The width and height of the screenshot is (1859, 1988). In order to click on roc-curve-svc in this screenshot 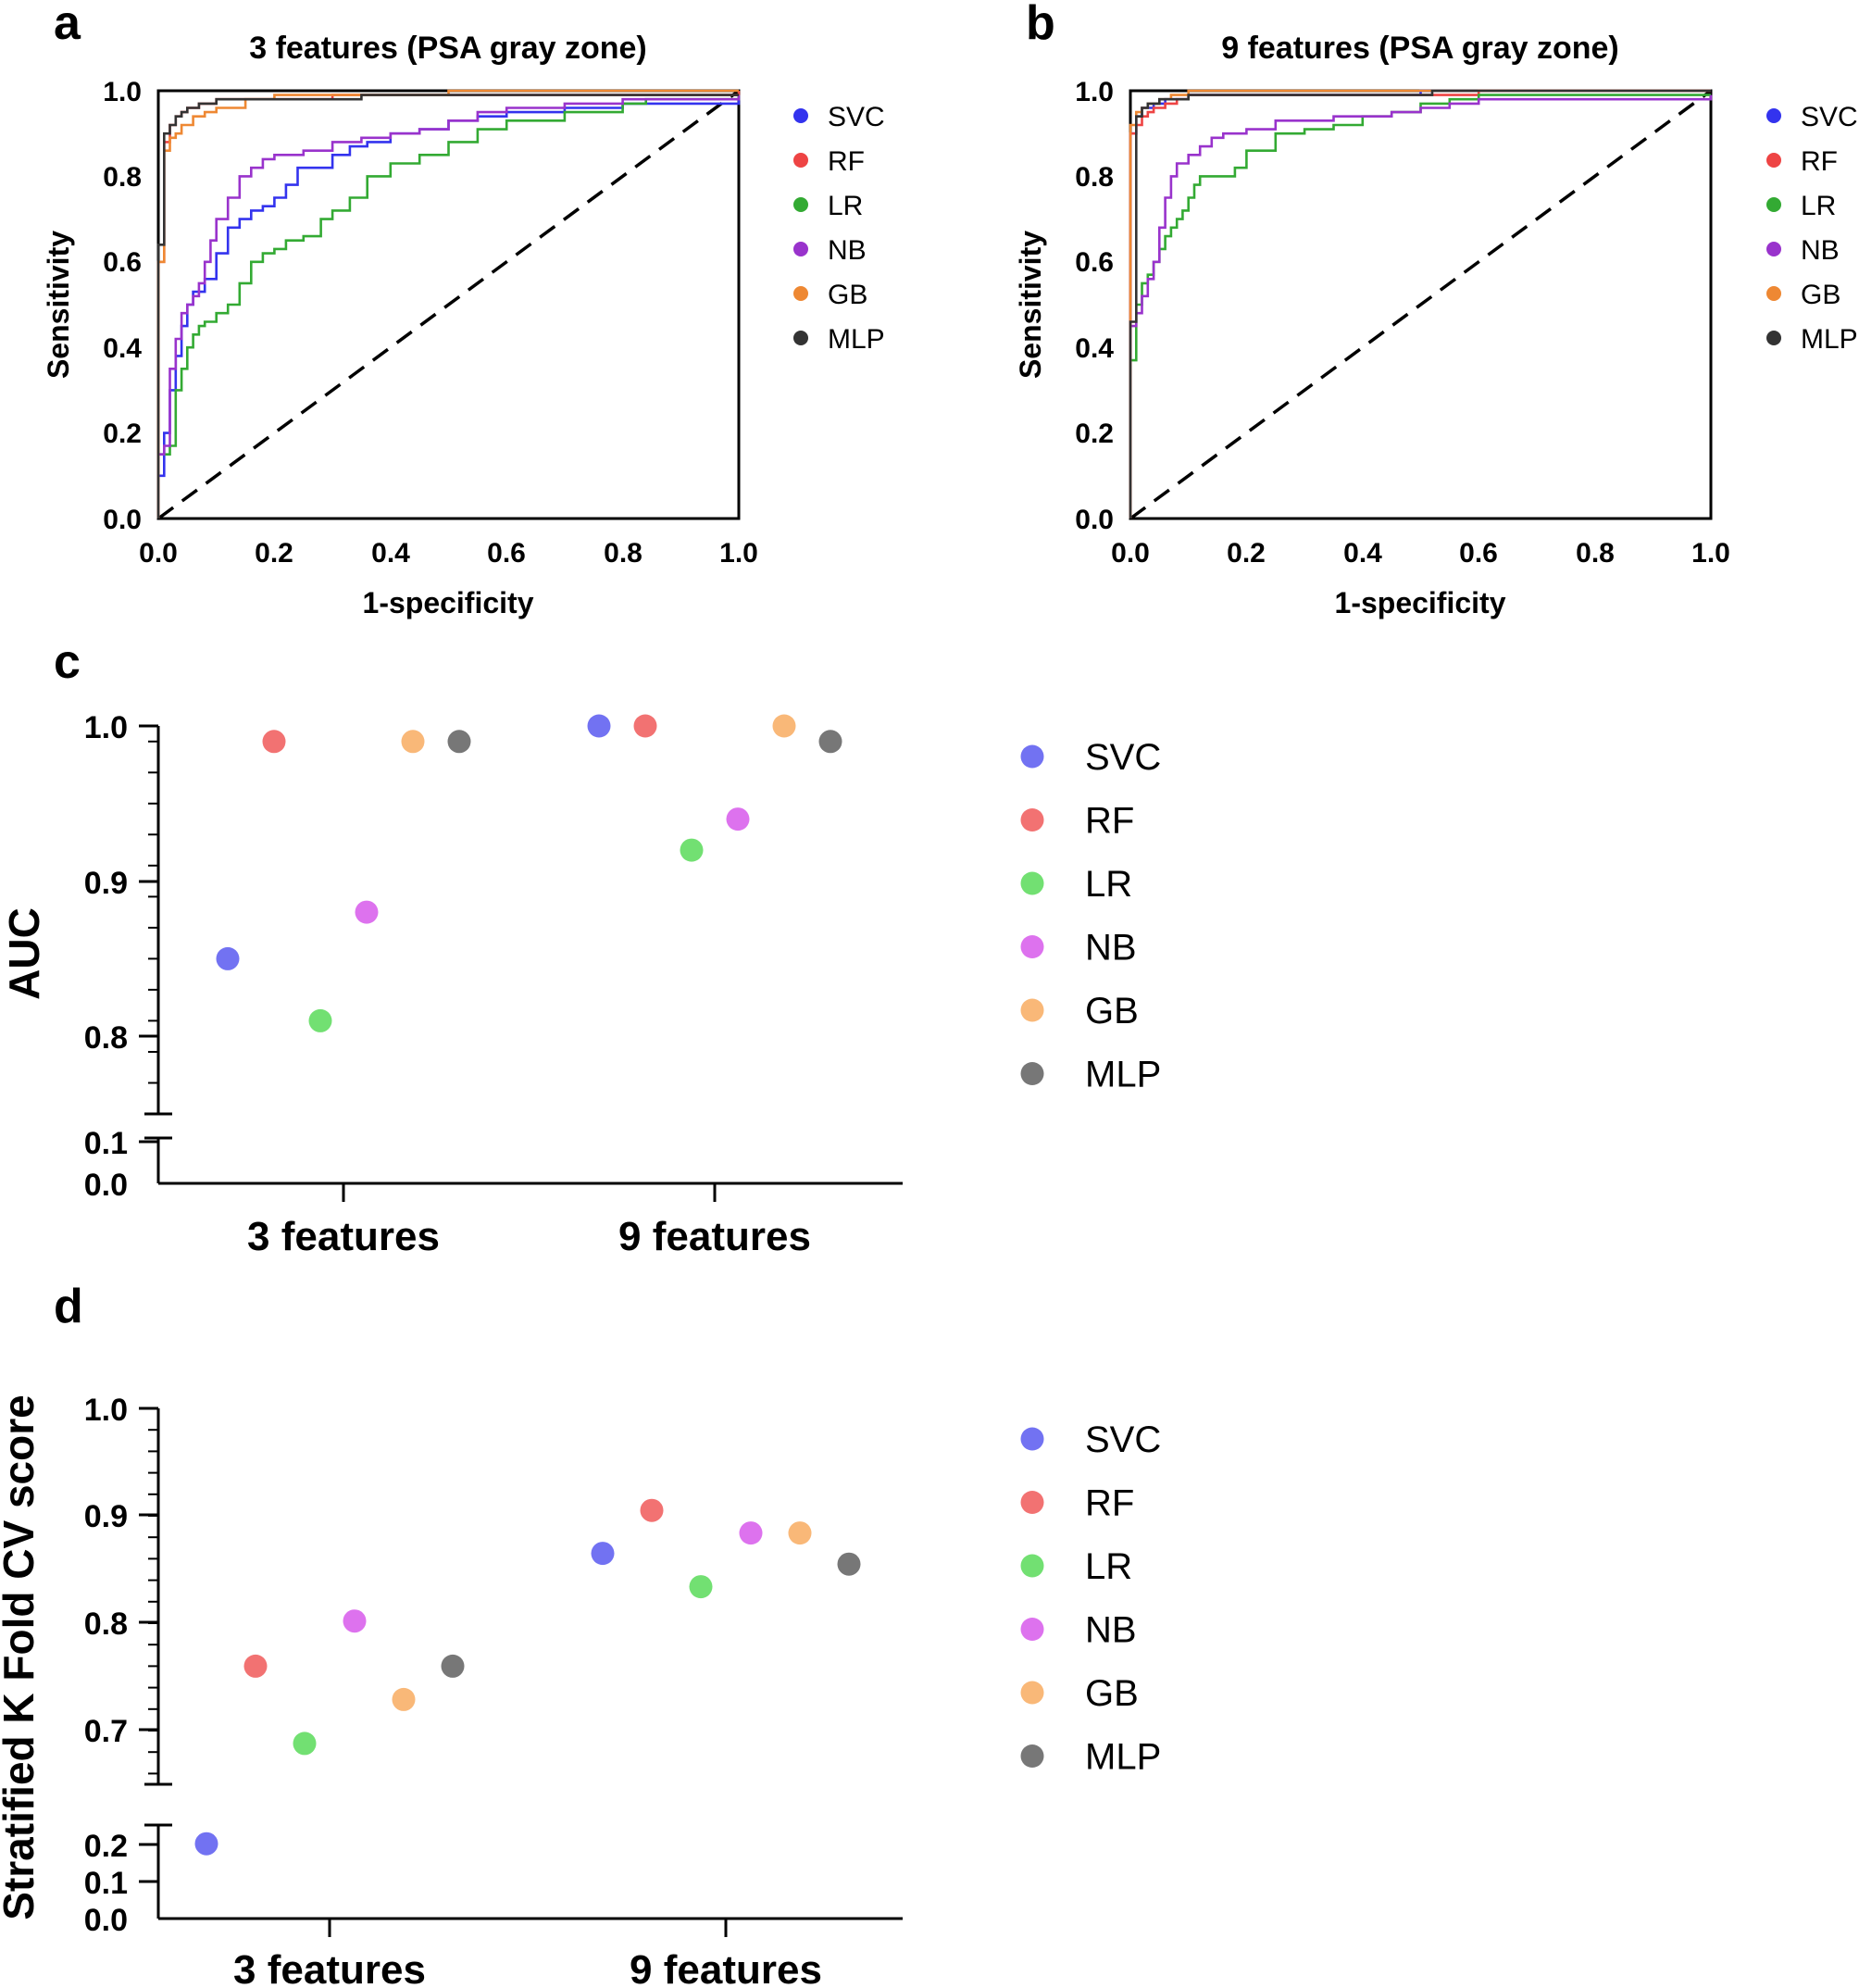, I will do `click(448, 306)`.